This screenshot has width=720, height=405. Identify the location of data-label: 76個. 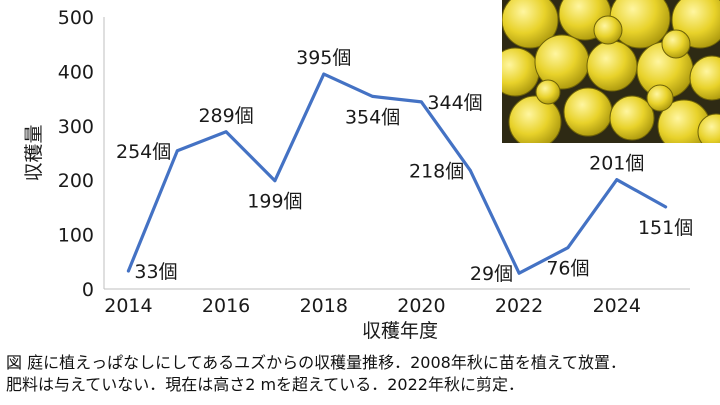
(567, 269).